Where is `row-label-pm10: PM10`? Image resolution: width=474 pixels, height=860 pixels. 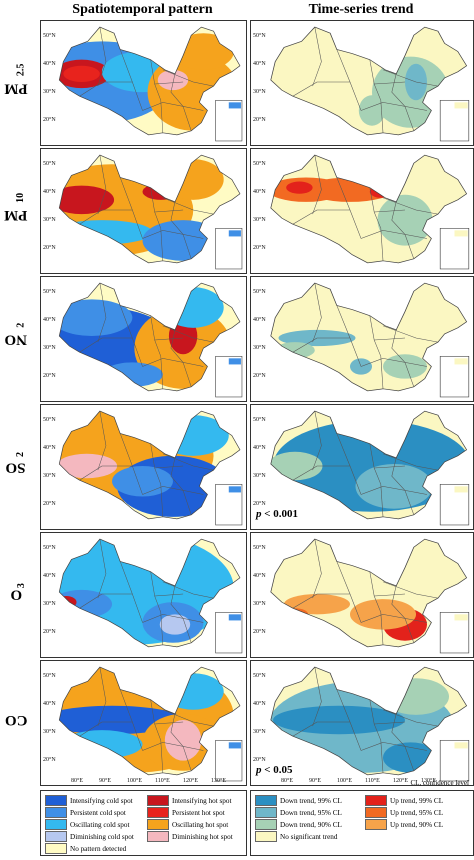 row-label-pm10: PM10 is located at coordinates (16, 207).